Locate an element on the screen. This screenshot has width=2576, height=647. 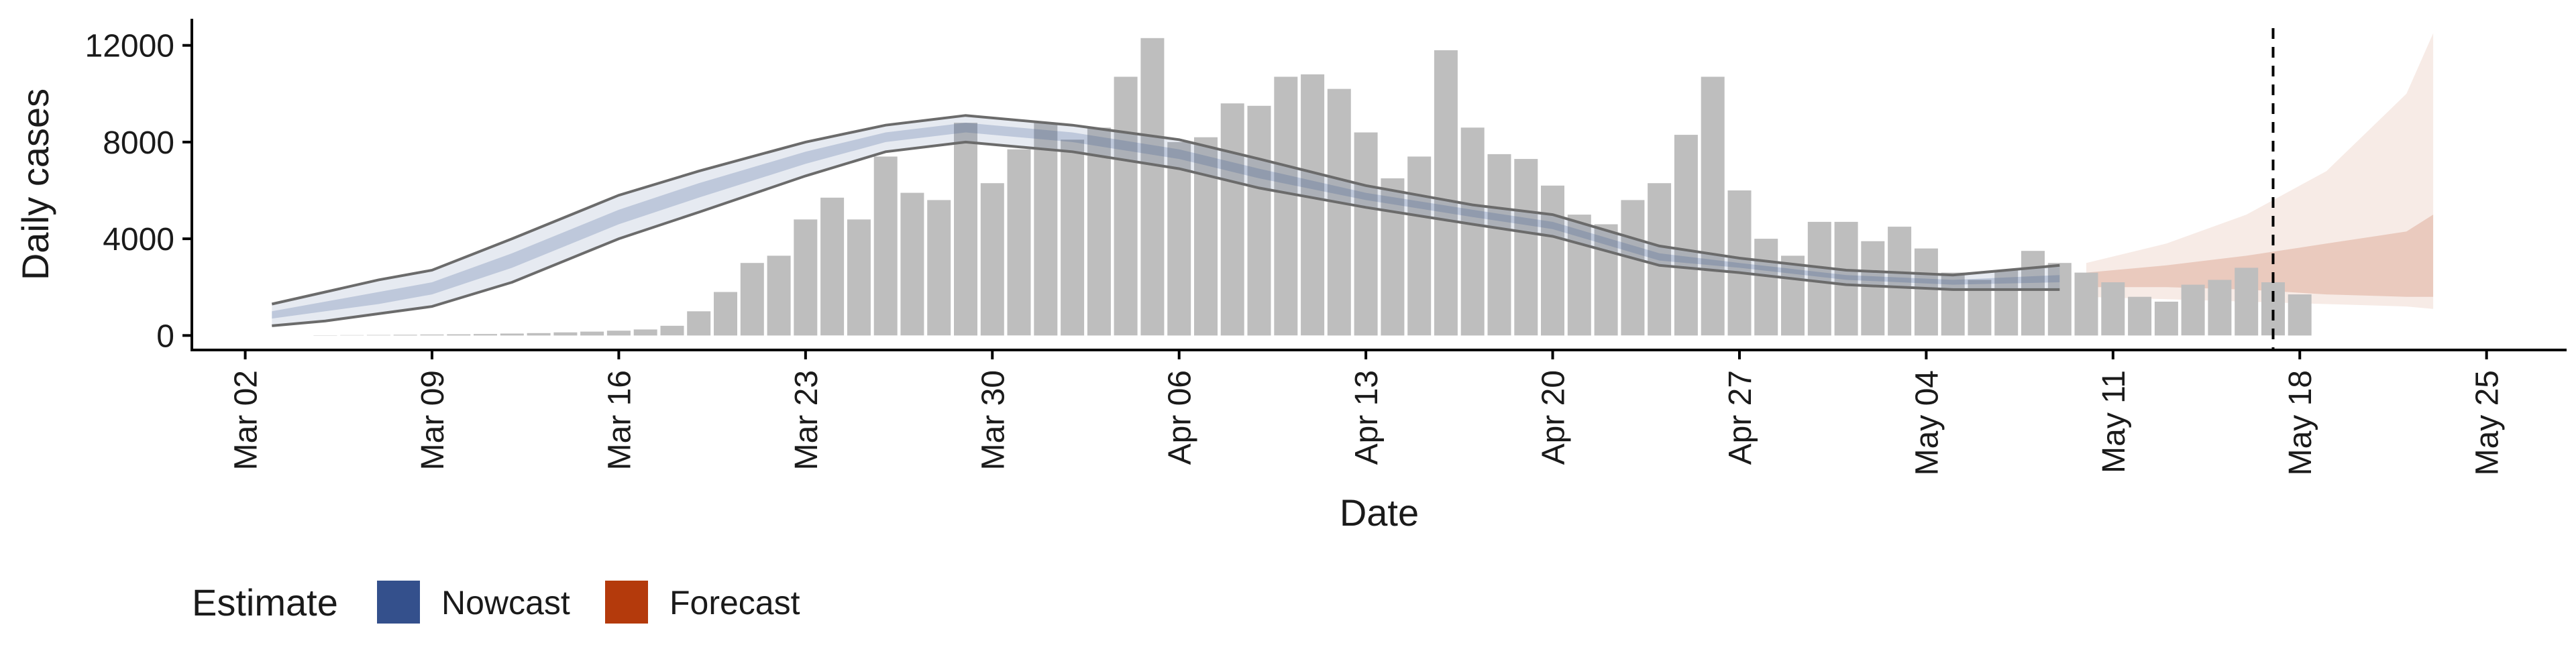
x-tick-label: May 18 is located at coordinates (2300, 422).